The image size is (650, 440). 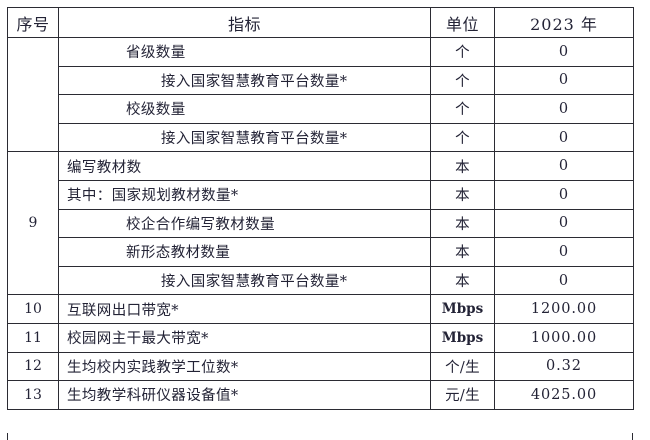 I want to click on column-header-unit: 单位, so click(x=462, y=22).